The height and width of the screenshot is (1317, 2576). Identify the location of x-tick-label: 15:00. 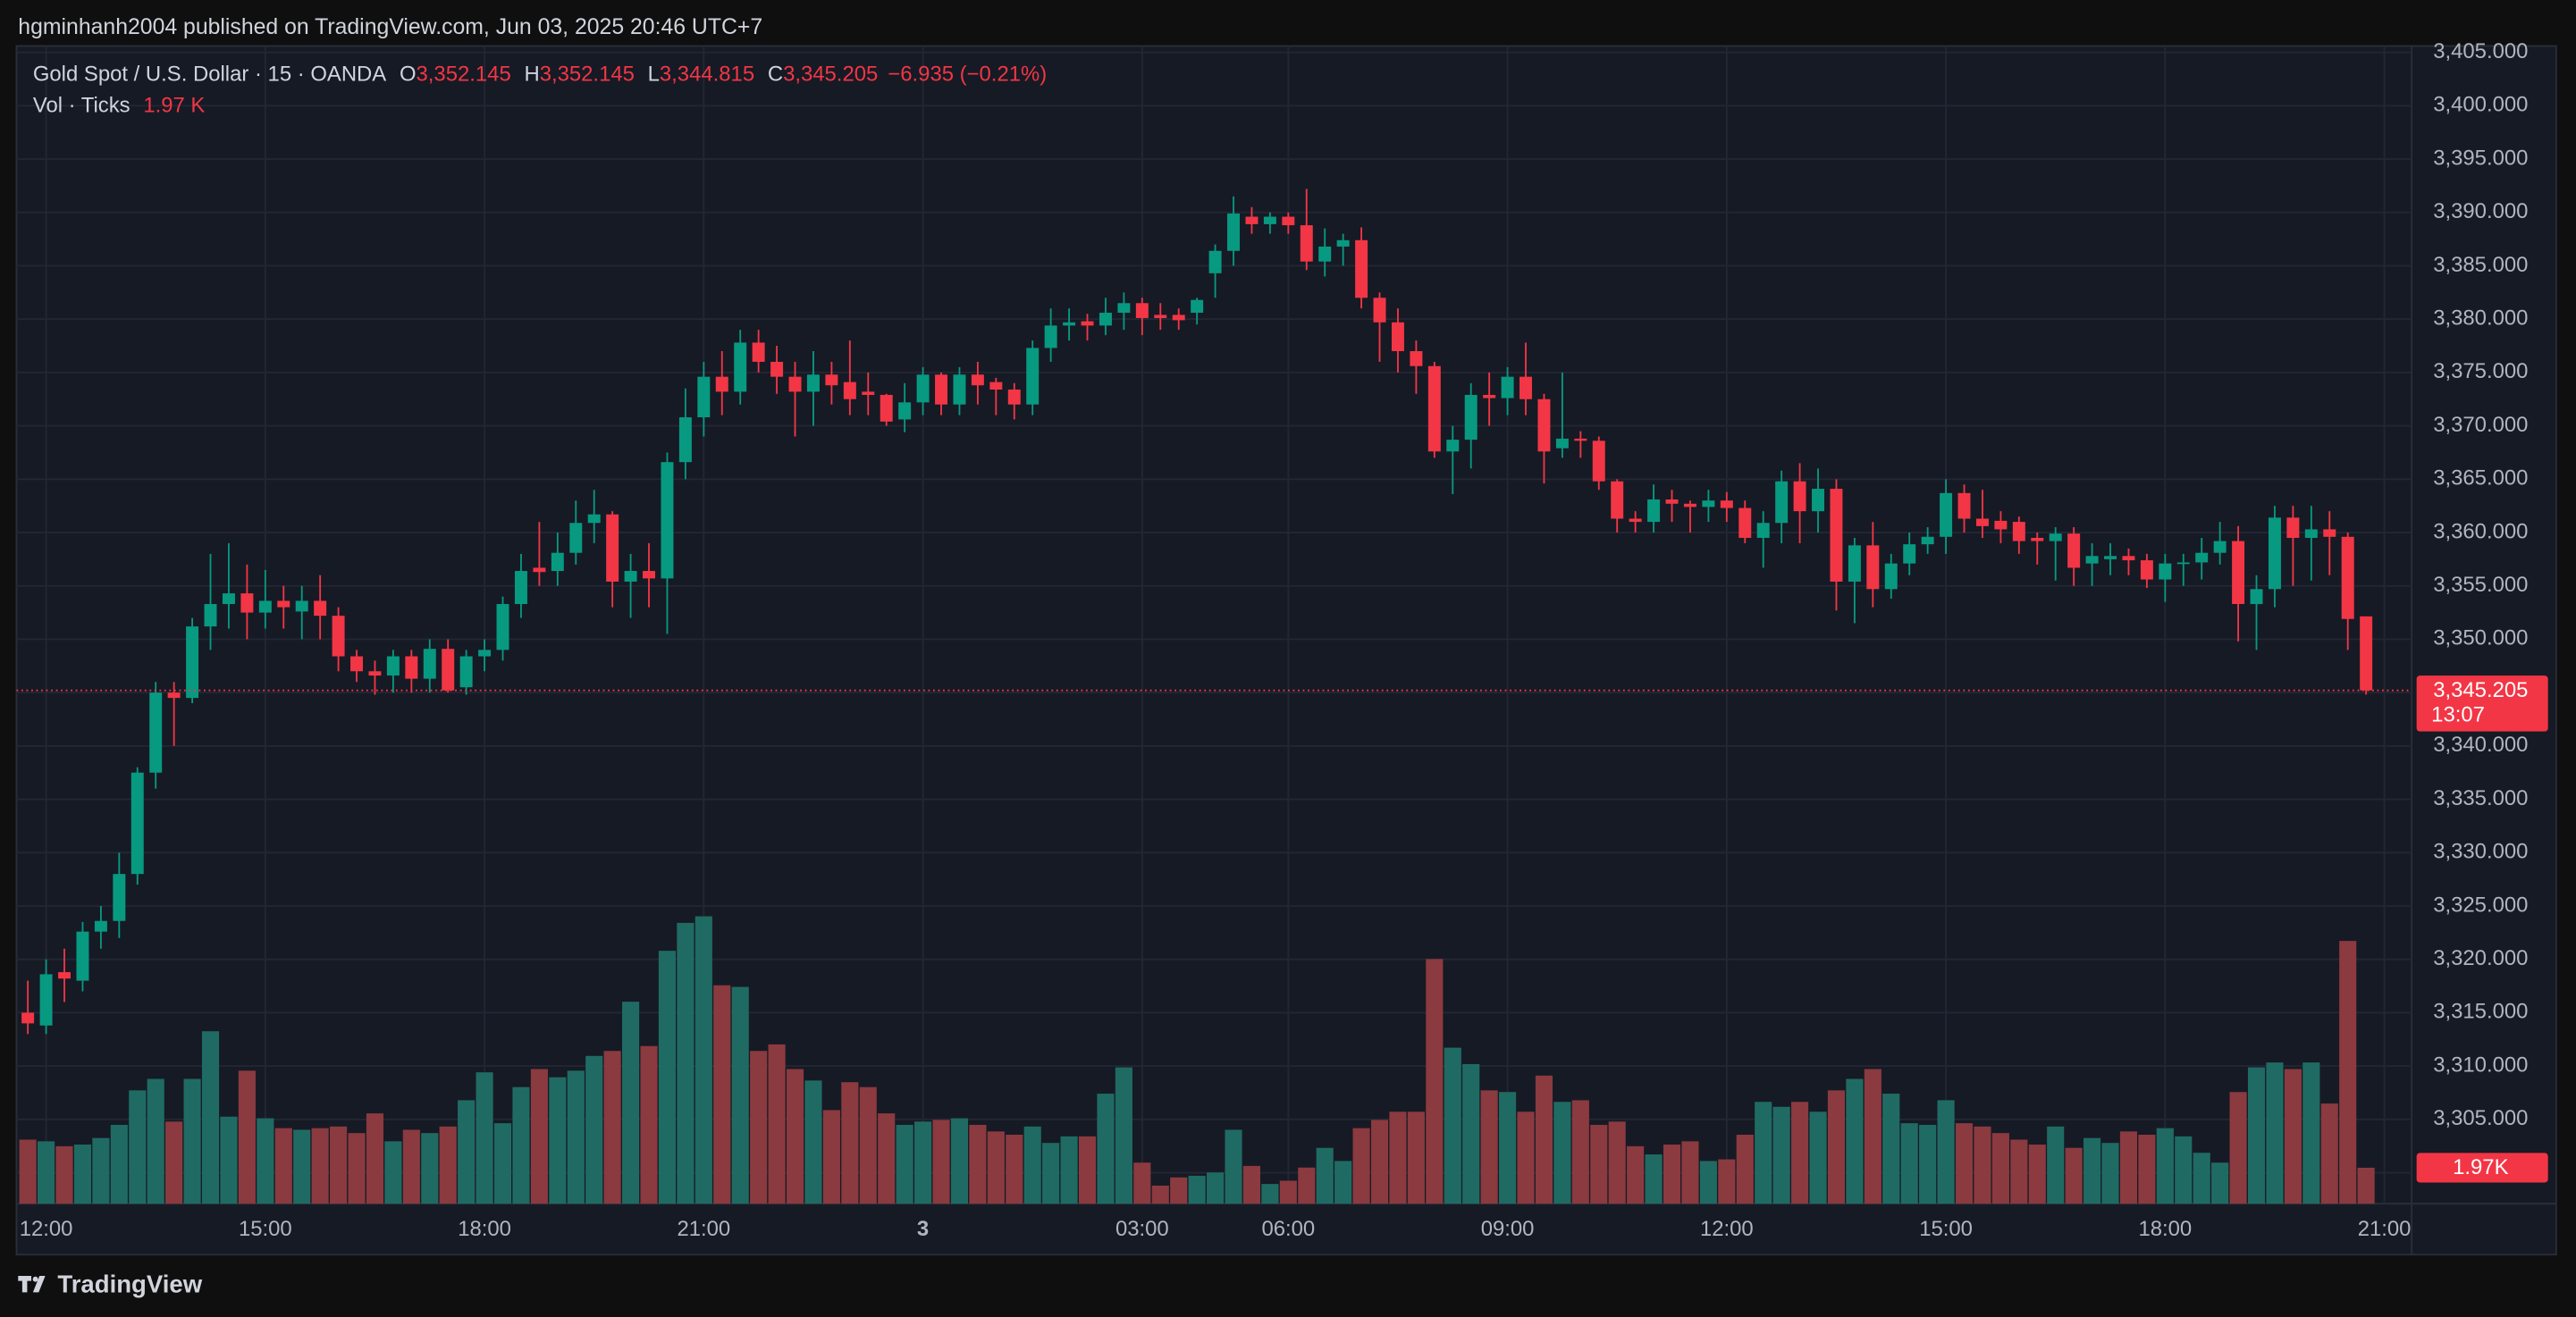
(266, 1229).